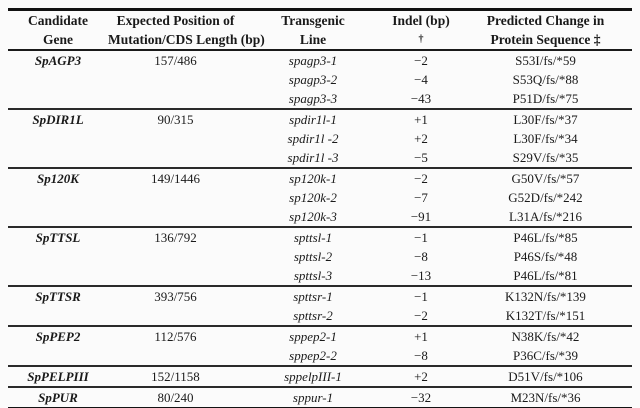 The height and width of the screenshot is (408, 640). What do you see at coordinates (58, 30) in the screenshot?
I see `col-header-candidate-gene: Candidate Gene` at bounding box center [58, 30].